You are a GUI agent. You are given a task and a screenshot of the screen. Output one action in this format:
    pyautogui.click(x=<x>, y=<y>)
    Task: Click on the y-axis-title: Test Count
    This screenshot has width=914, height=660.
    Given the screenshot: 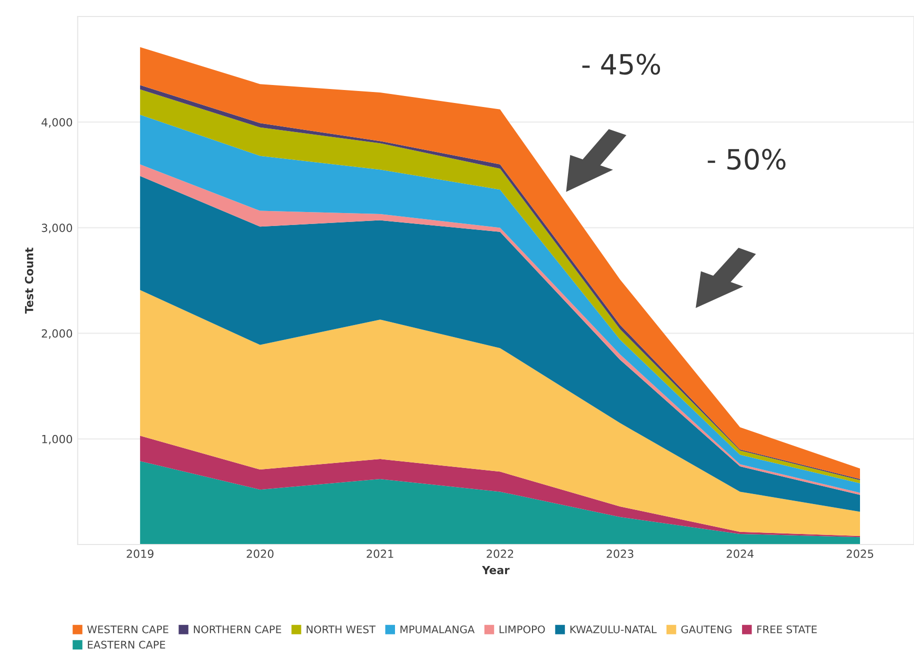 What is the action you would take?
    pyautogui.click(x=29, y=281)
    